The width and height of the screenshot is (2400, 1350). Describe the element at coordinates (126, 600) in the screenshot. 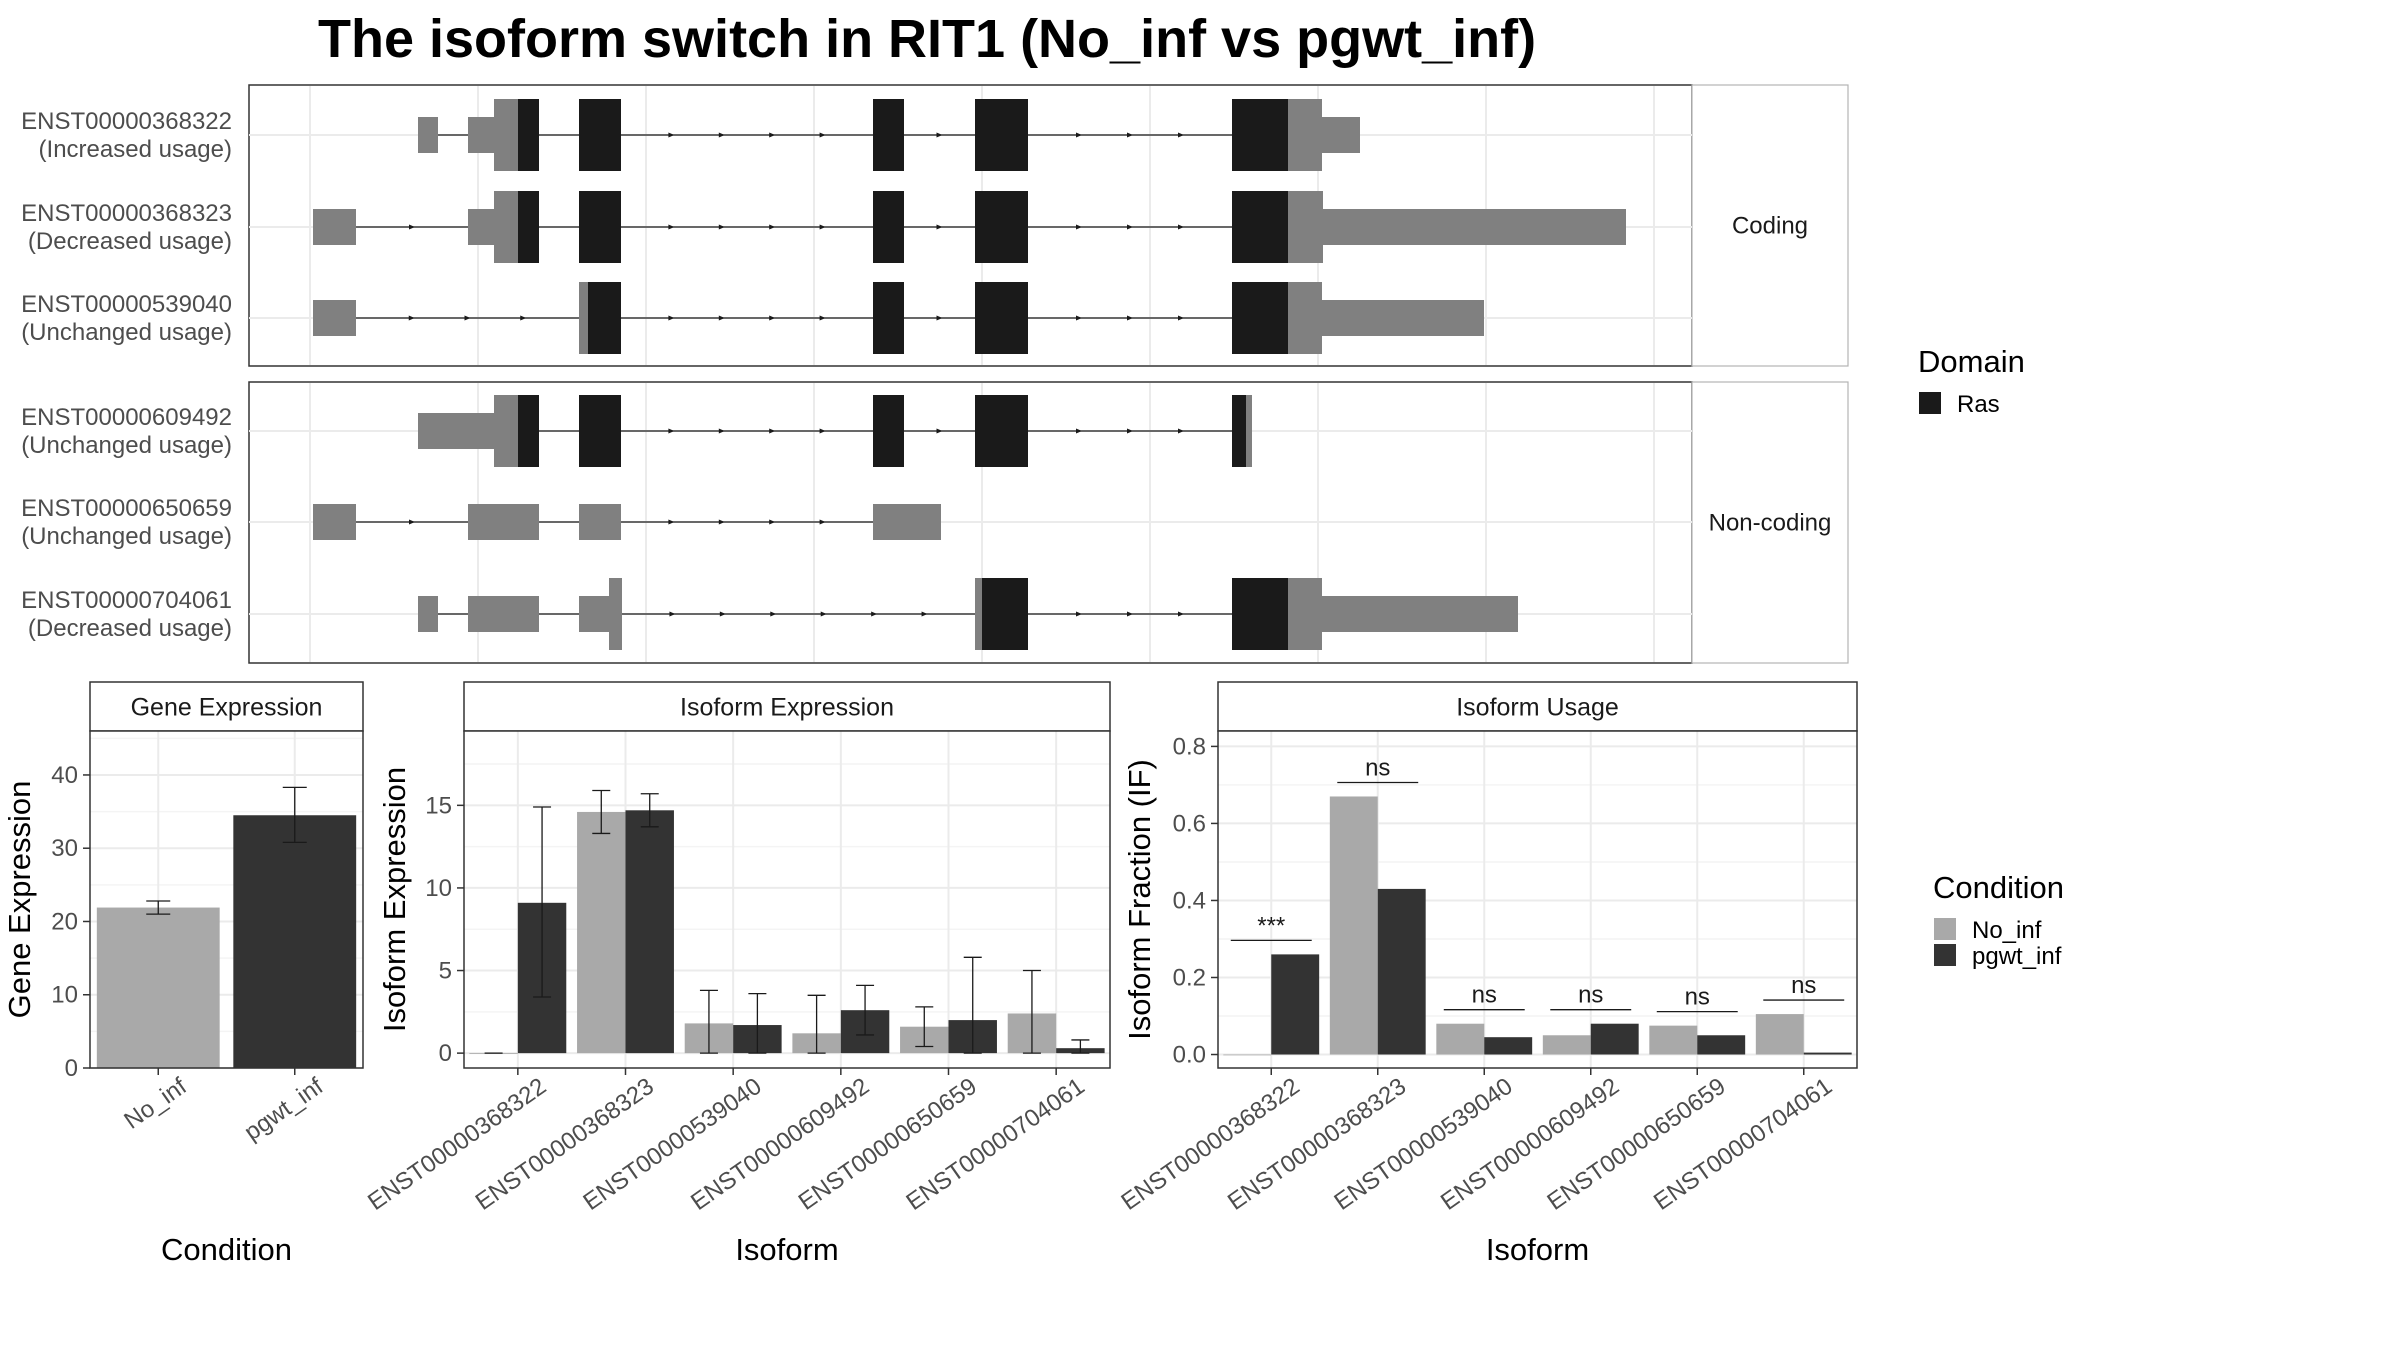

I see `isoform-label: ENST00000704061` at that location.